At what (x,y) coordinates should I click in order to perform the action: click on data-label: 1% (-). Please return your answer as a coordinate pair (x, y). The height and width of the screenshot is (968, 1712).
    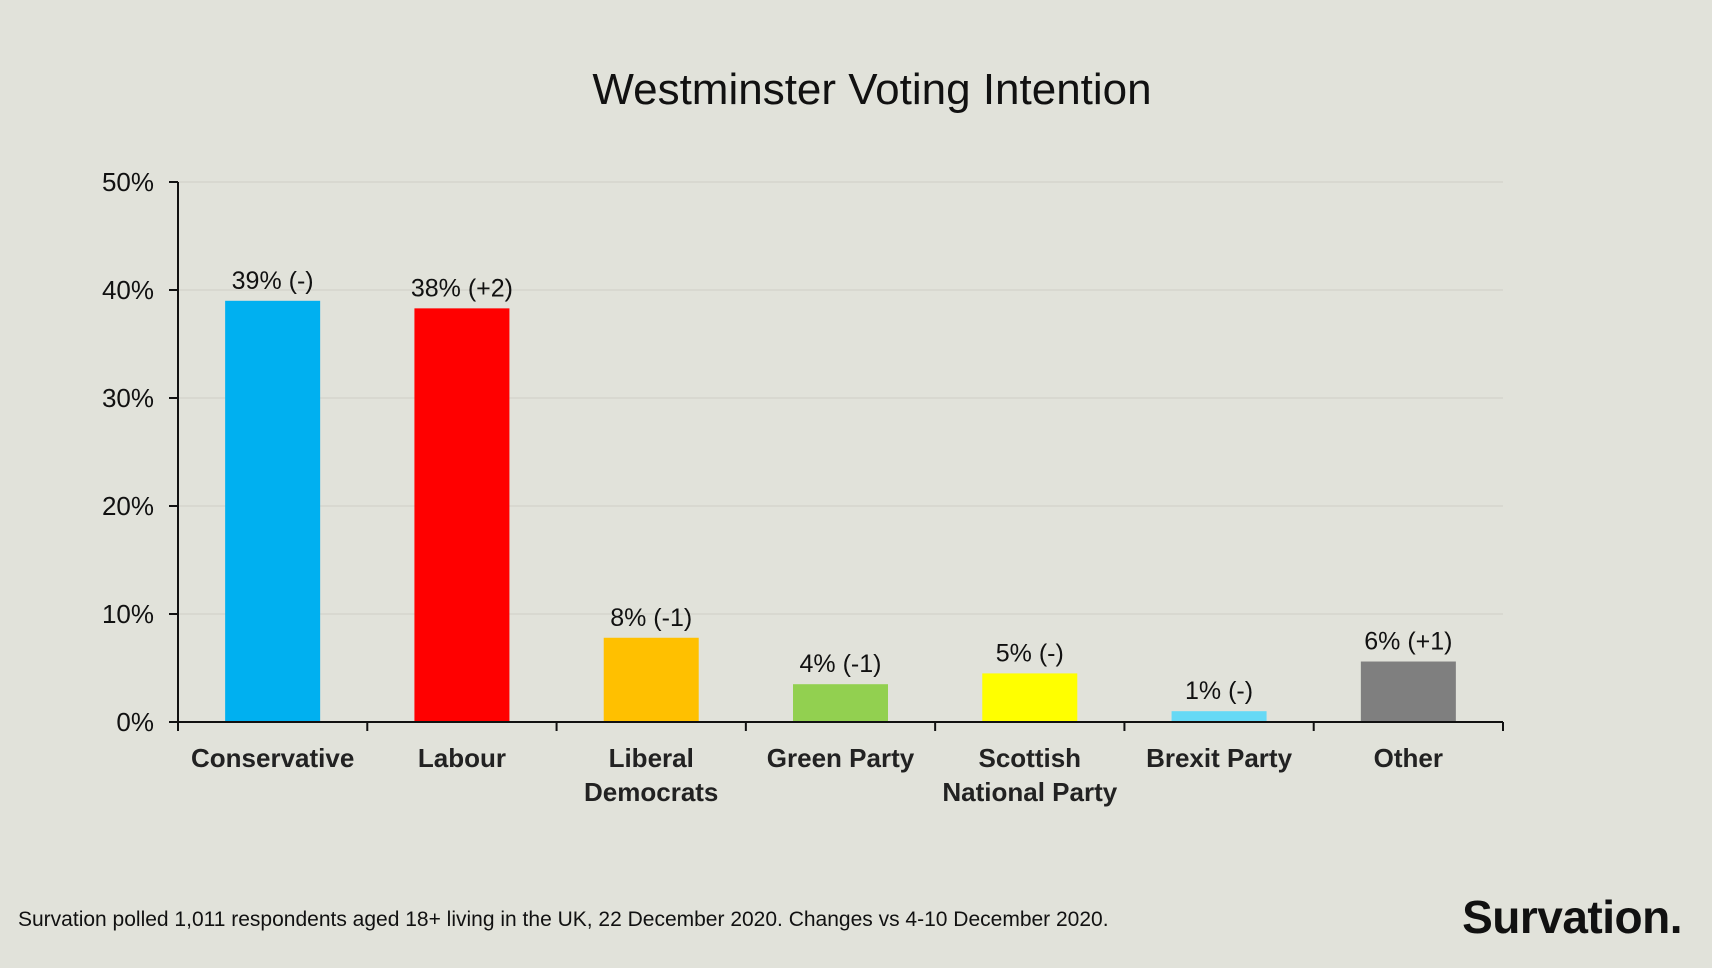
    Looking at the image, I should click on (1219, 691).